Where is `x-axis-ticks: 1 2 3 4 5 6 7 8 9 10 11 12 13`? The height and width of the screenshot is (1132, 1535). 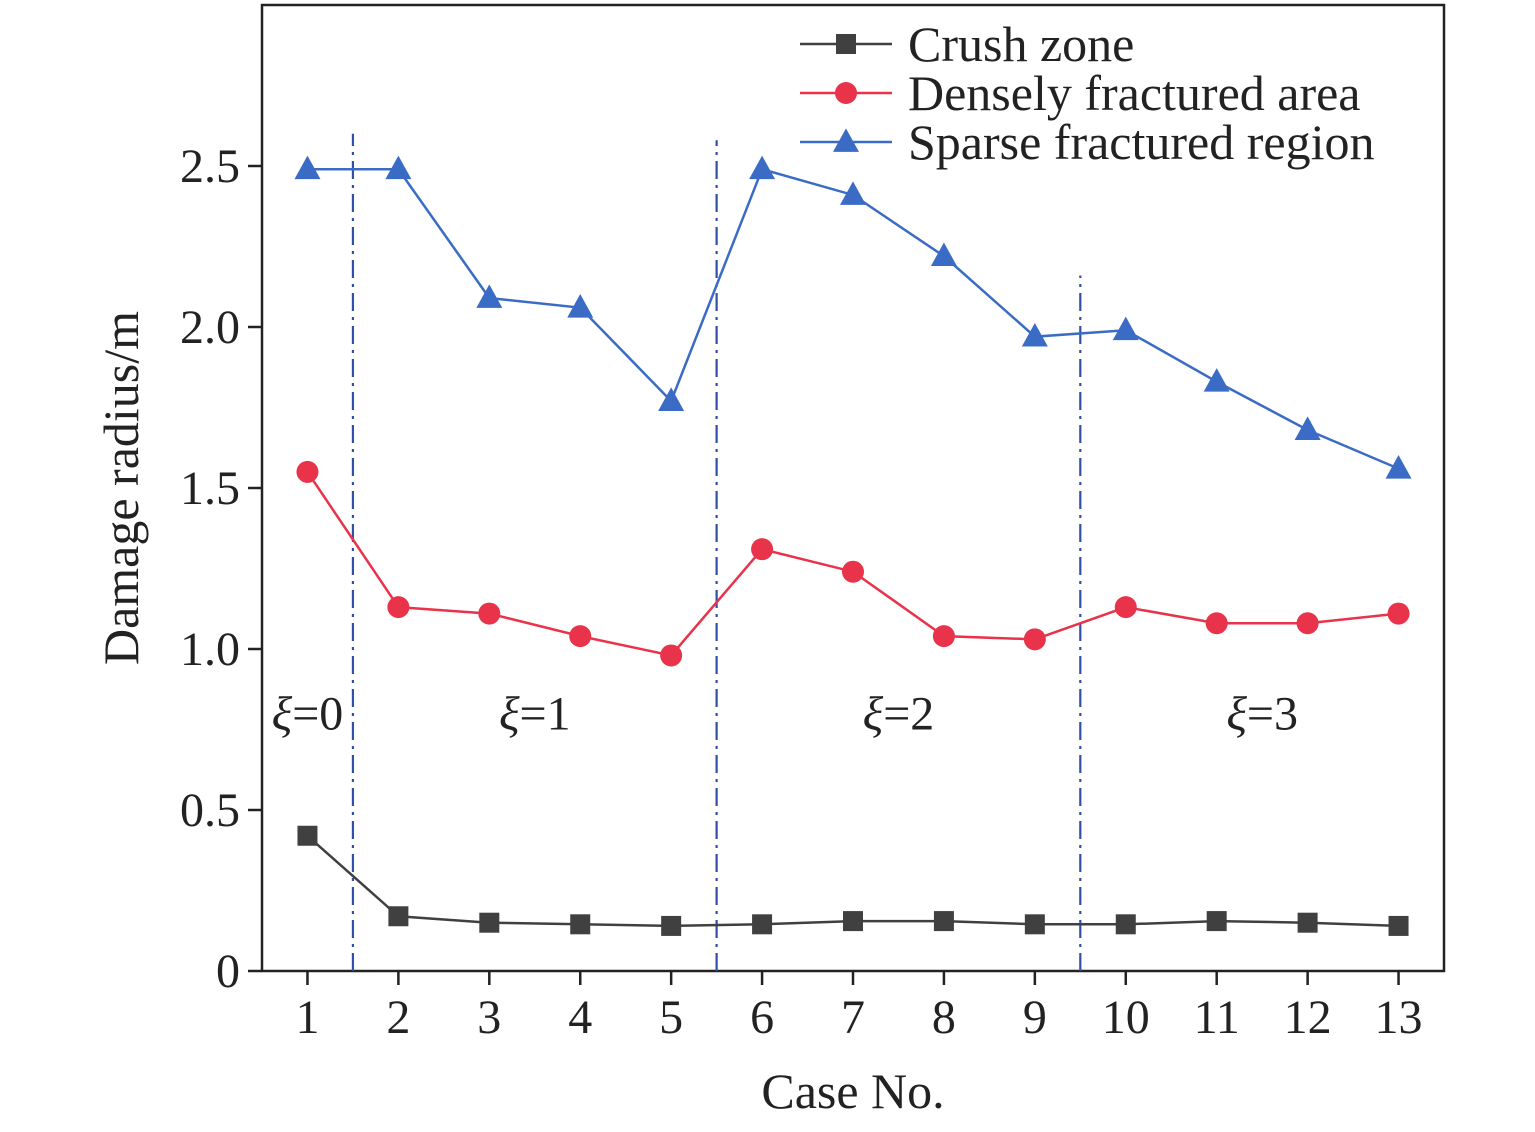
x-axis-ticks: 1 2 3 4 5 6 7 8 9 10 11 12 13 is located at coordinates (859, 1007).